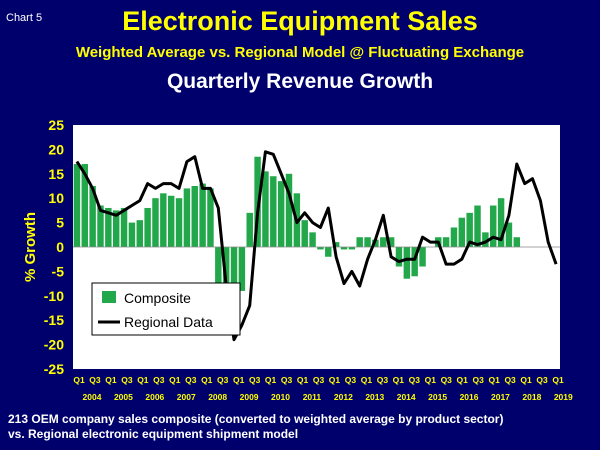 This screenshot has height=450, width=600. What do you see at coordinates (58, 271) in the screenshot?
I see `y-tick-label: -5` at bounding box center [58, 271].